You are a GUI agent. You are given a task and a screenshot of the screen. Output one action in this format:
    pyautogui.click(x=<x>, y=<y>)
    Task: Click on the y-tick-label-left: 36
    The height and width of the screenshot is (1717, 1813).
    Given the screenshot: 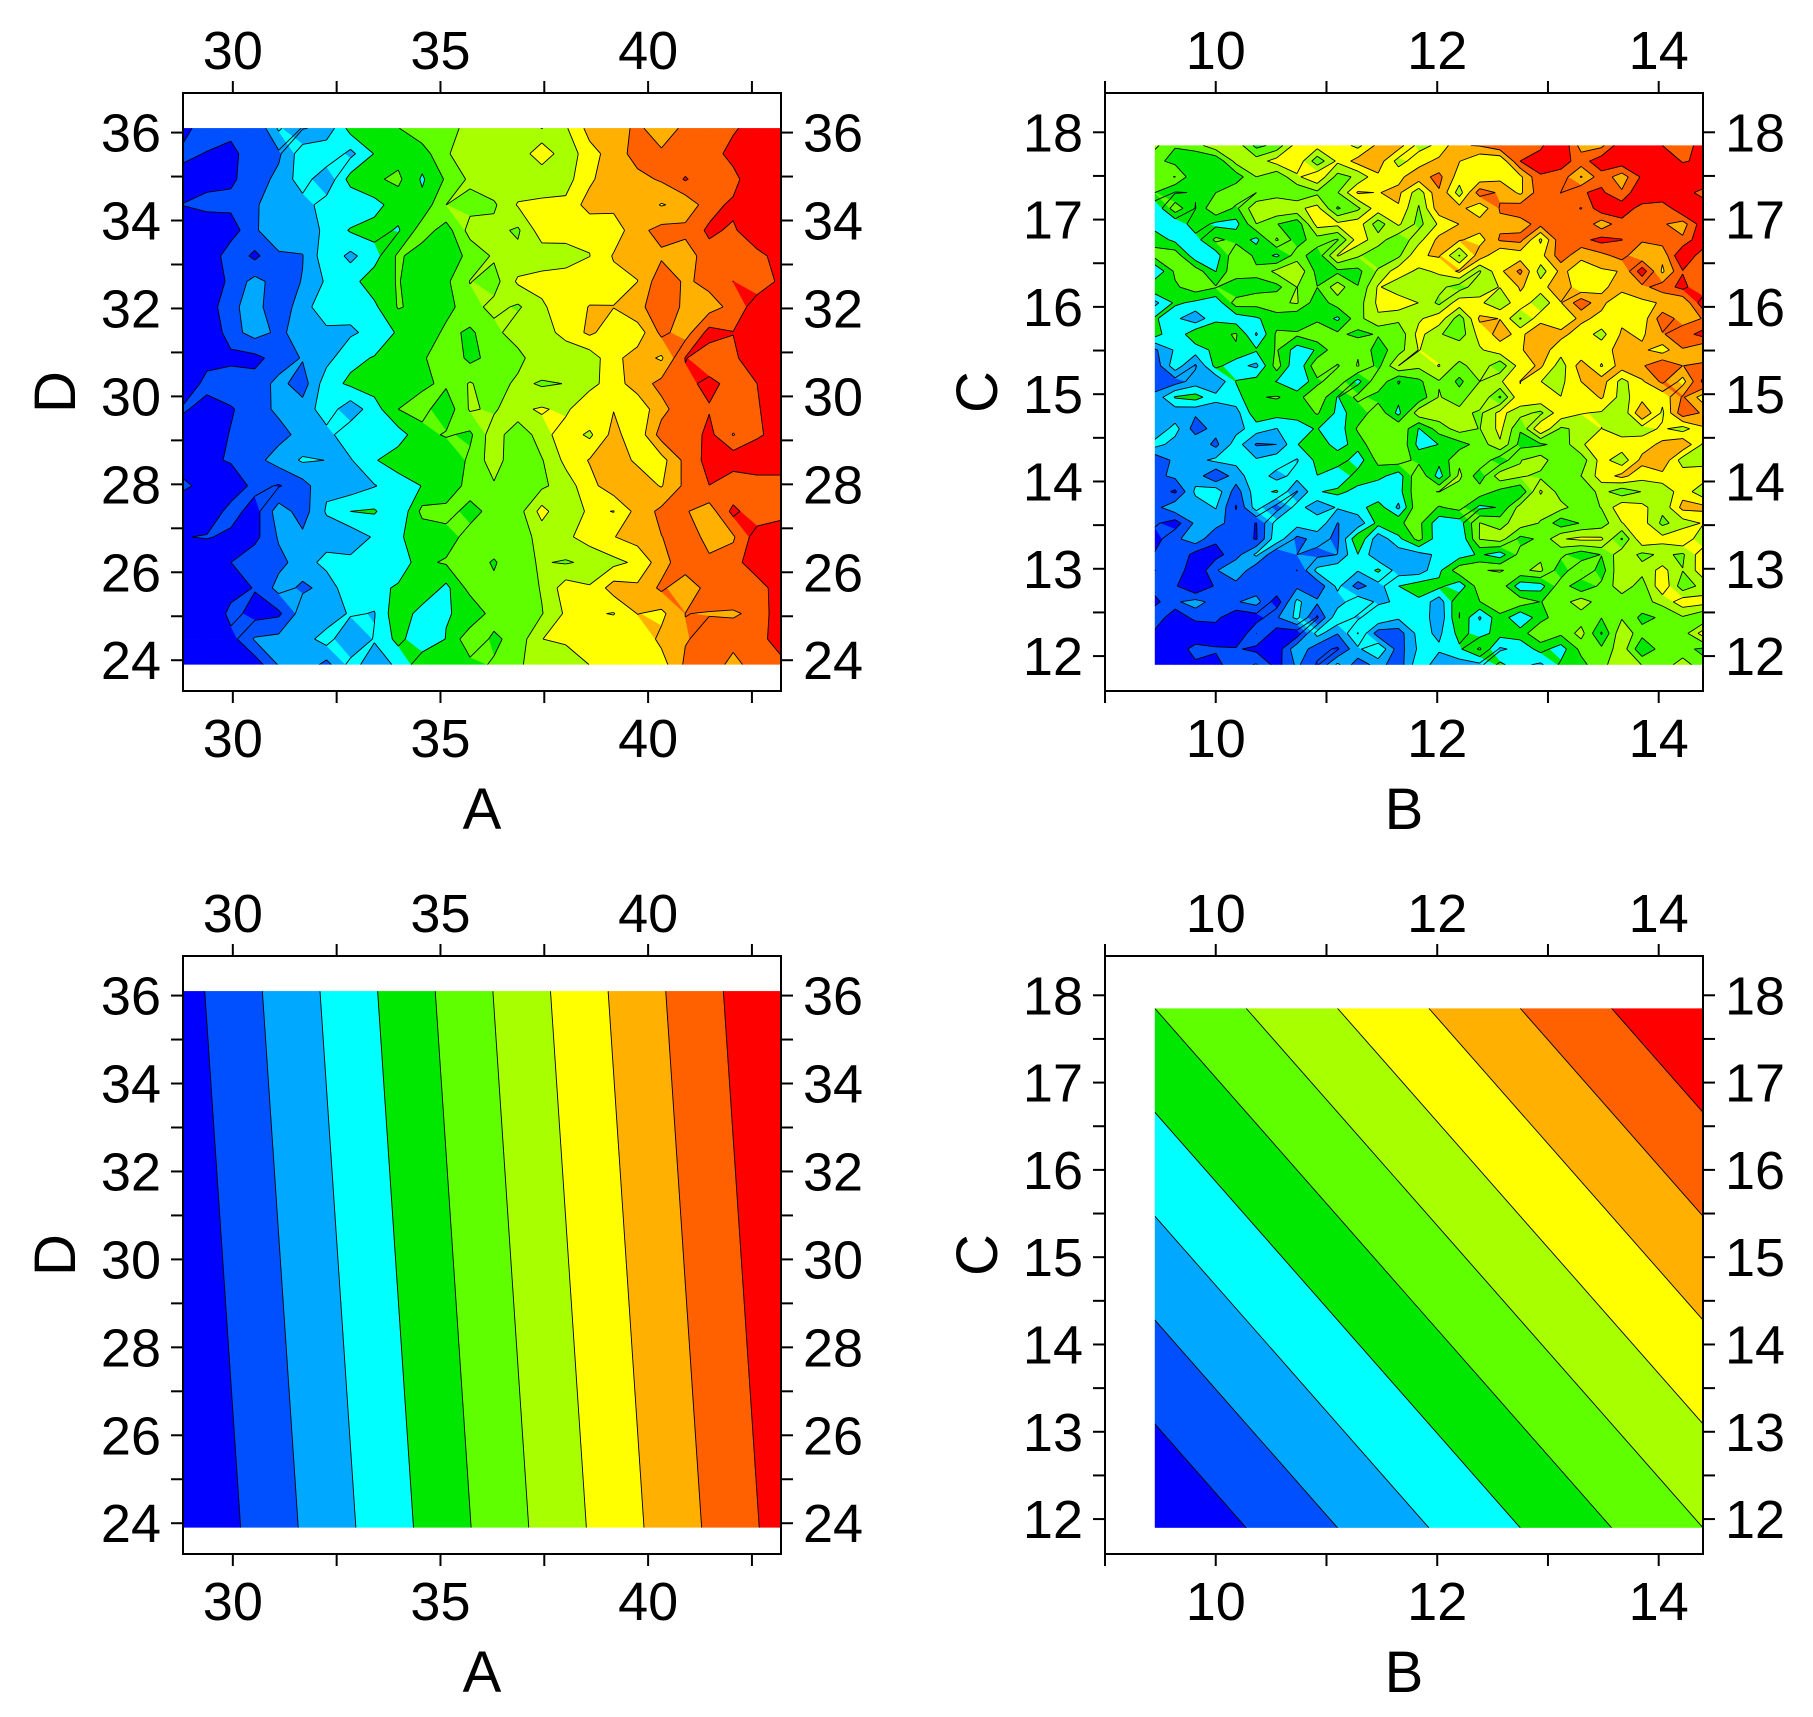 What is the action you would take?
    pyautogui.click(x=131, y=997)
    